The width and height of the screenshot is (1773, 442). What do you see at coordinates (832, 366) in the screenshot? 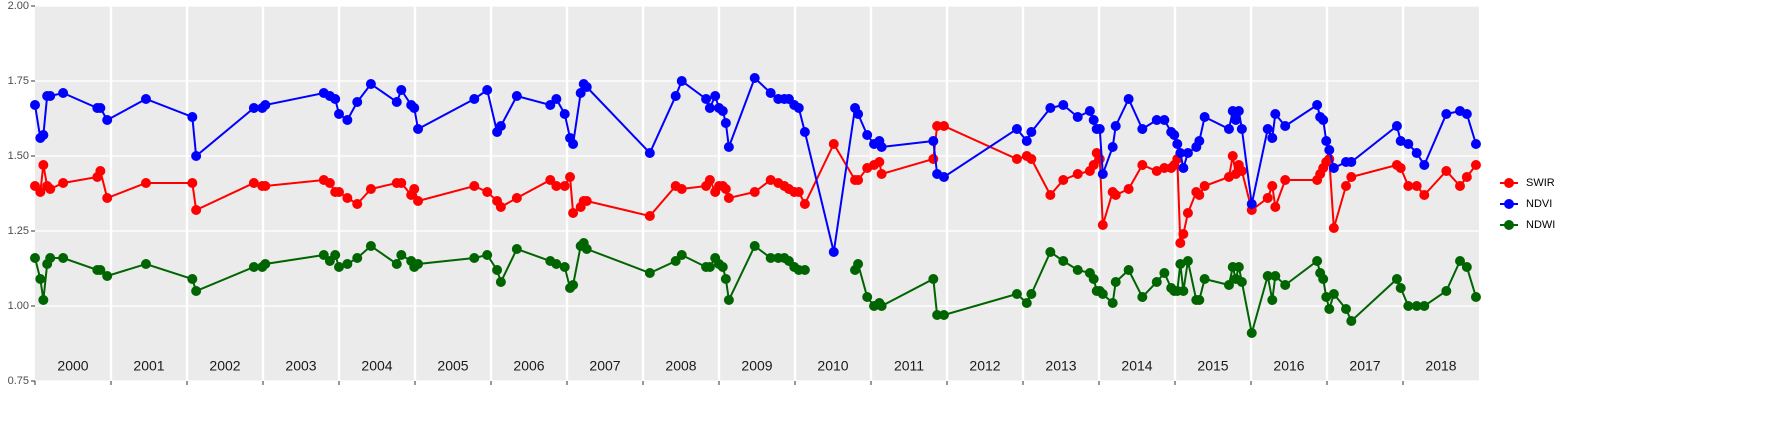
I see `x-tick-label: 2010` at bounding box center [832, 366].